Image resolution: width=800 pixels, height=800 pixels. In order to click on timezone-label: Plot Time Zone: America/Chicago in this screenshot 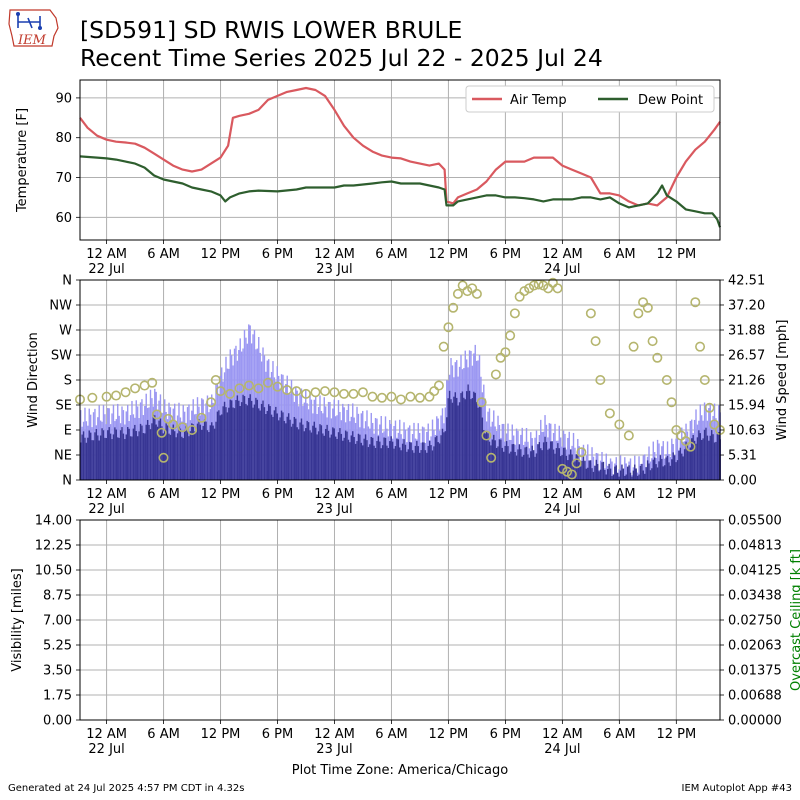, I will do `click(400, 770)`.